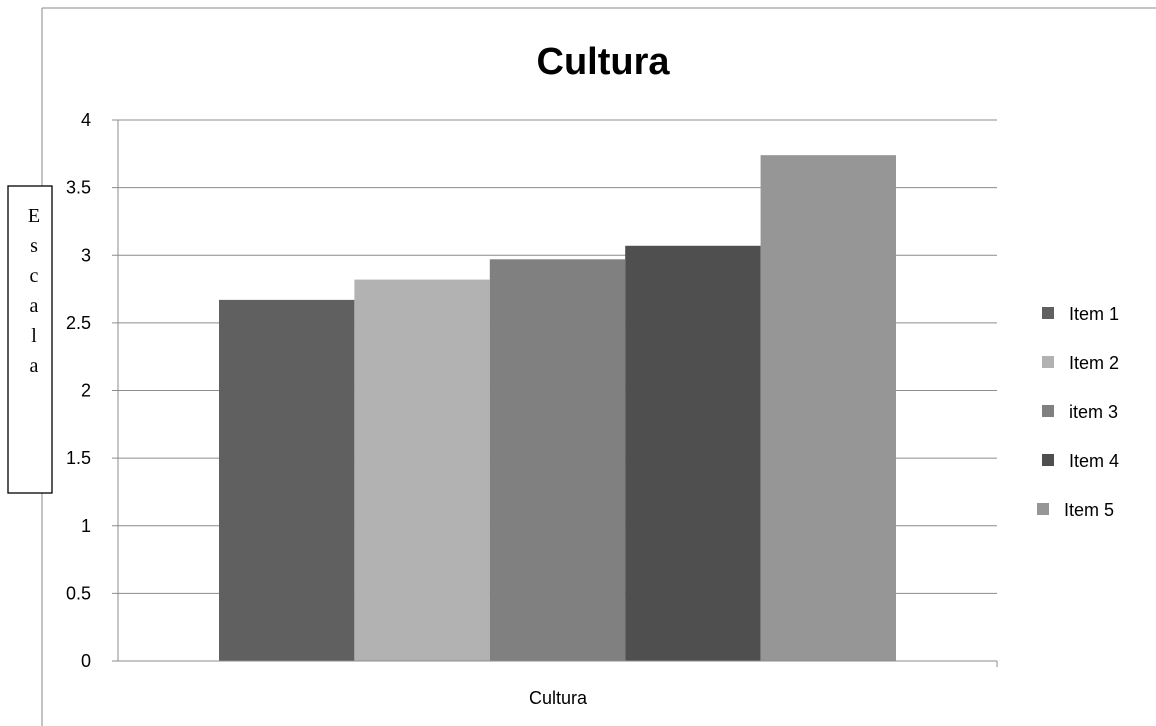 This screenshot has width=1156, height=726. What do you see at coordinates (34, 336) in the screenshot?
I see `y-axis-label-letter: l` at bounding box center [34, 336].